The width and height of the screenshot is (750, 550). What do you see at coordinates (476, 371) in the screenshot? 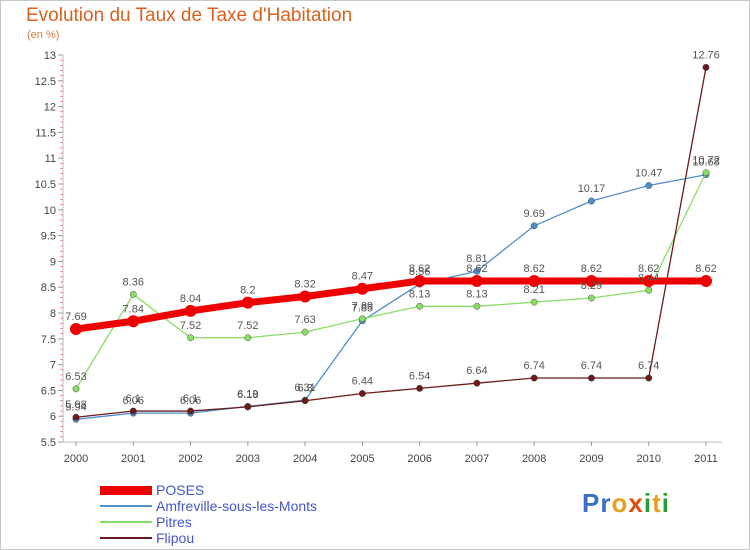
I see `data-label-3: 6.64` at bounding box center [476, 371].